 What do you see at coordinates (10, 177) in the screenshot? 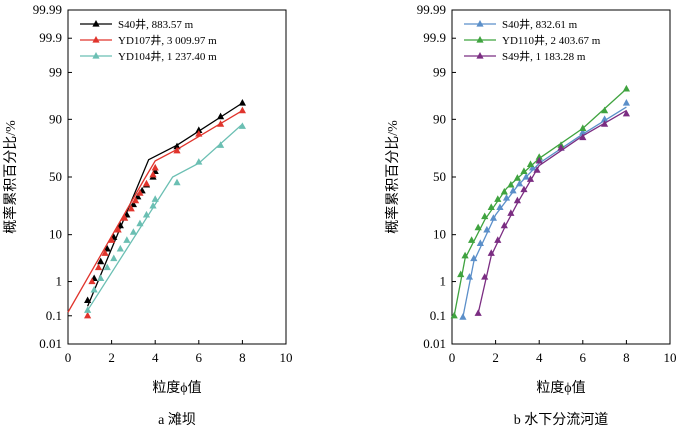
I see `y-axis-title-a: 概率累积百分比/%` at bounding box center [10, 177].